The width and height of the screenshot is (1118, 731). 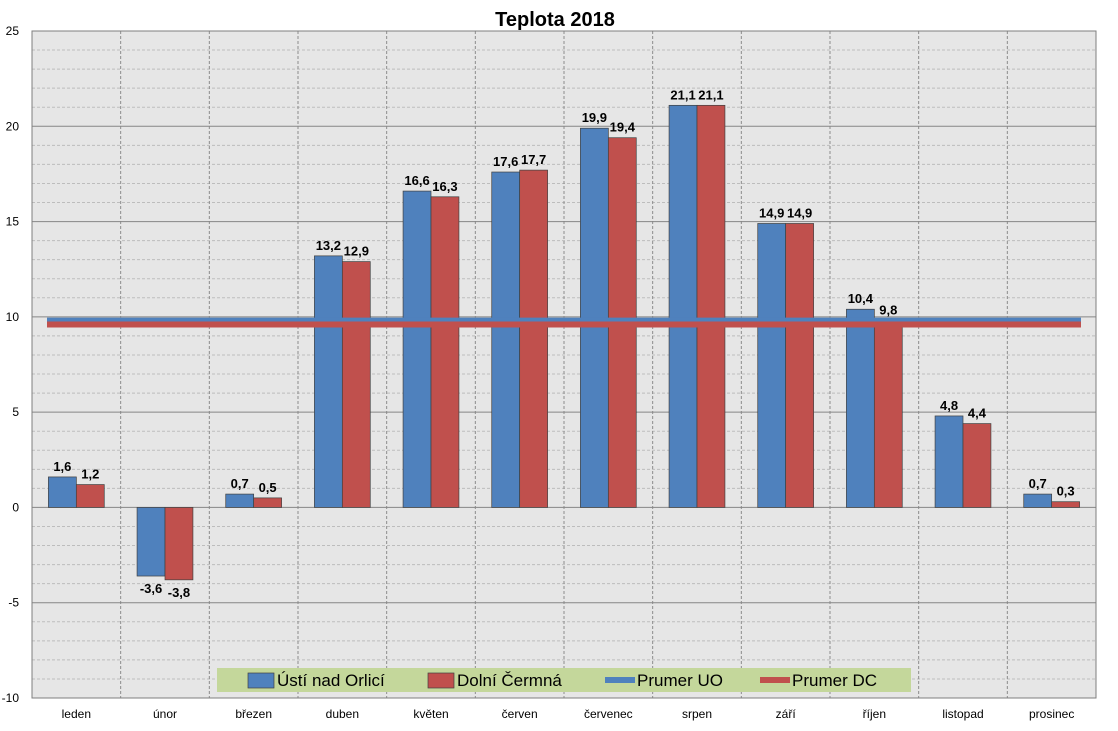 What do you see at coordinates (1051, 714) in the screenshot?
I see `x-tick-label: prosinec` at bounding box center [1051, 714].